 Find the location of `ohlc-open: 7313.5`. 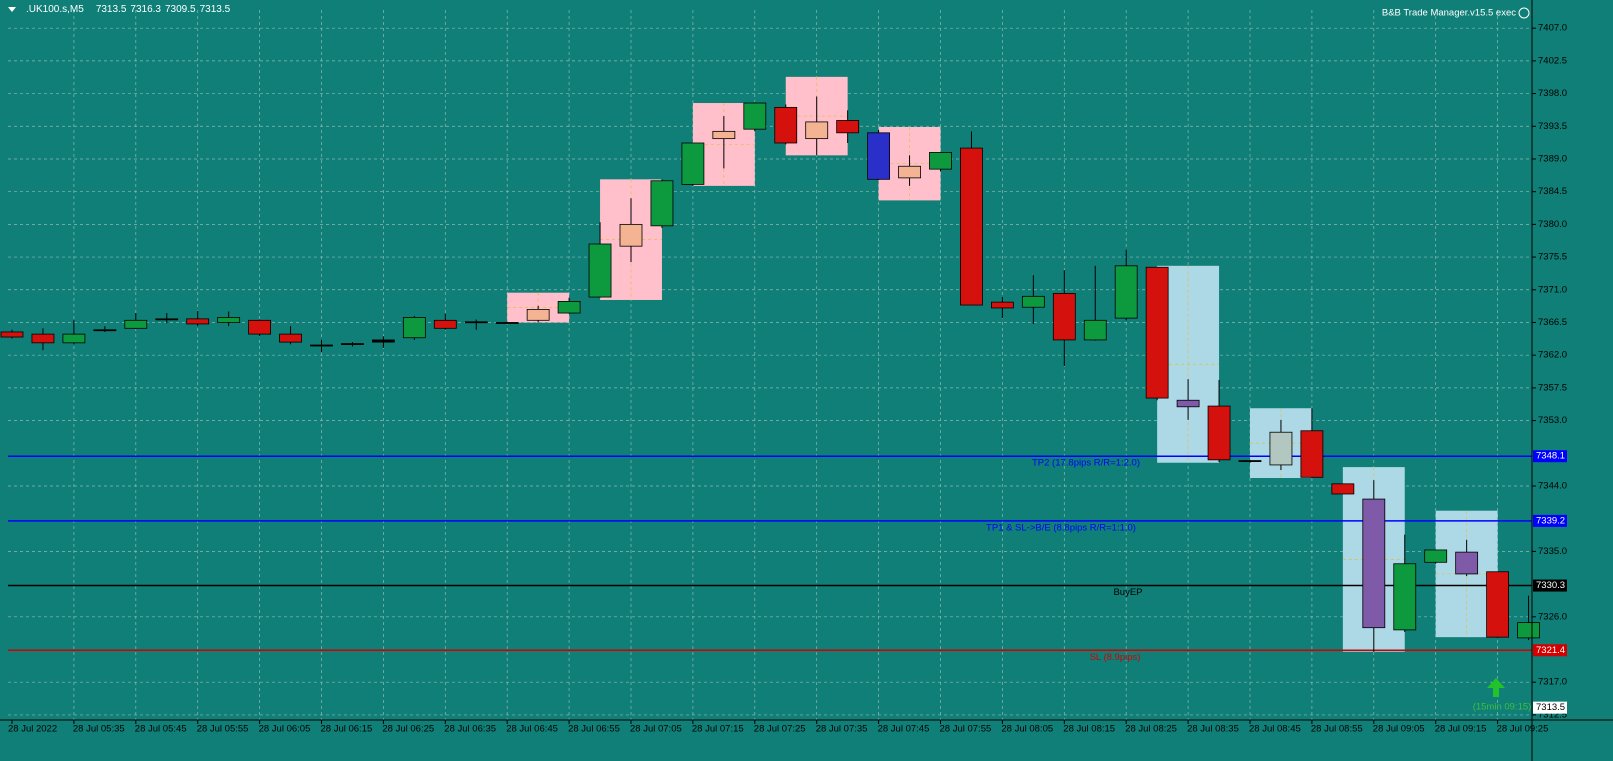

ohlc-open: 7313.5 is located at coordinates (111, 9).